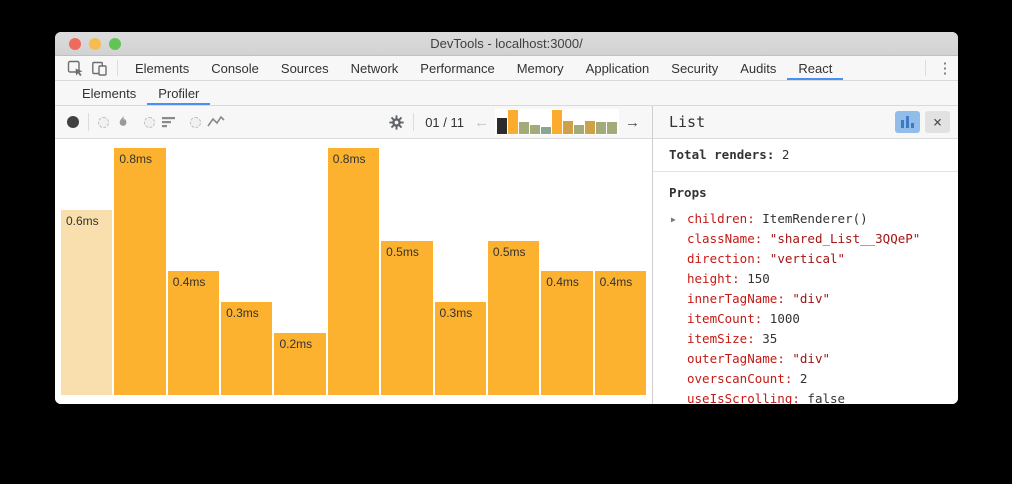 The height and width of the screenshot is (484, 1012). What do you see at coordinates (115, 44) in the screenshot?
I see `zoom-window-button` at bounding box center [115, 44].